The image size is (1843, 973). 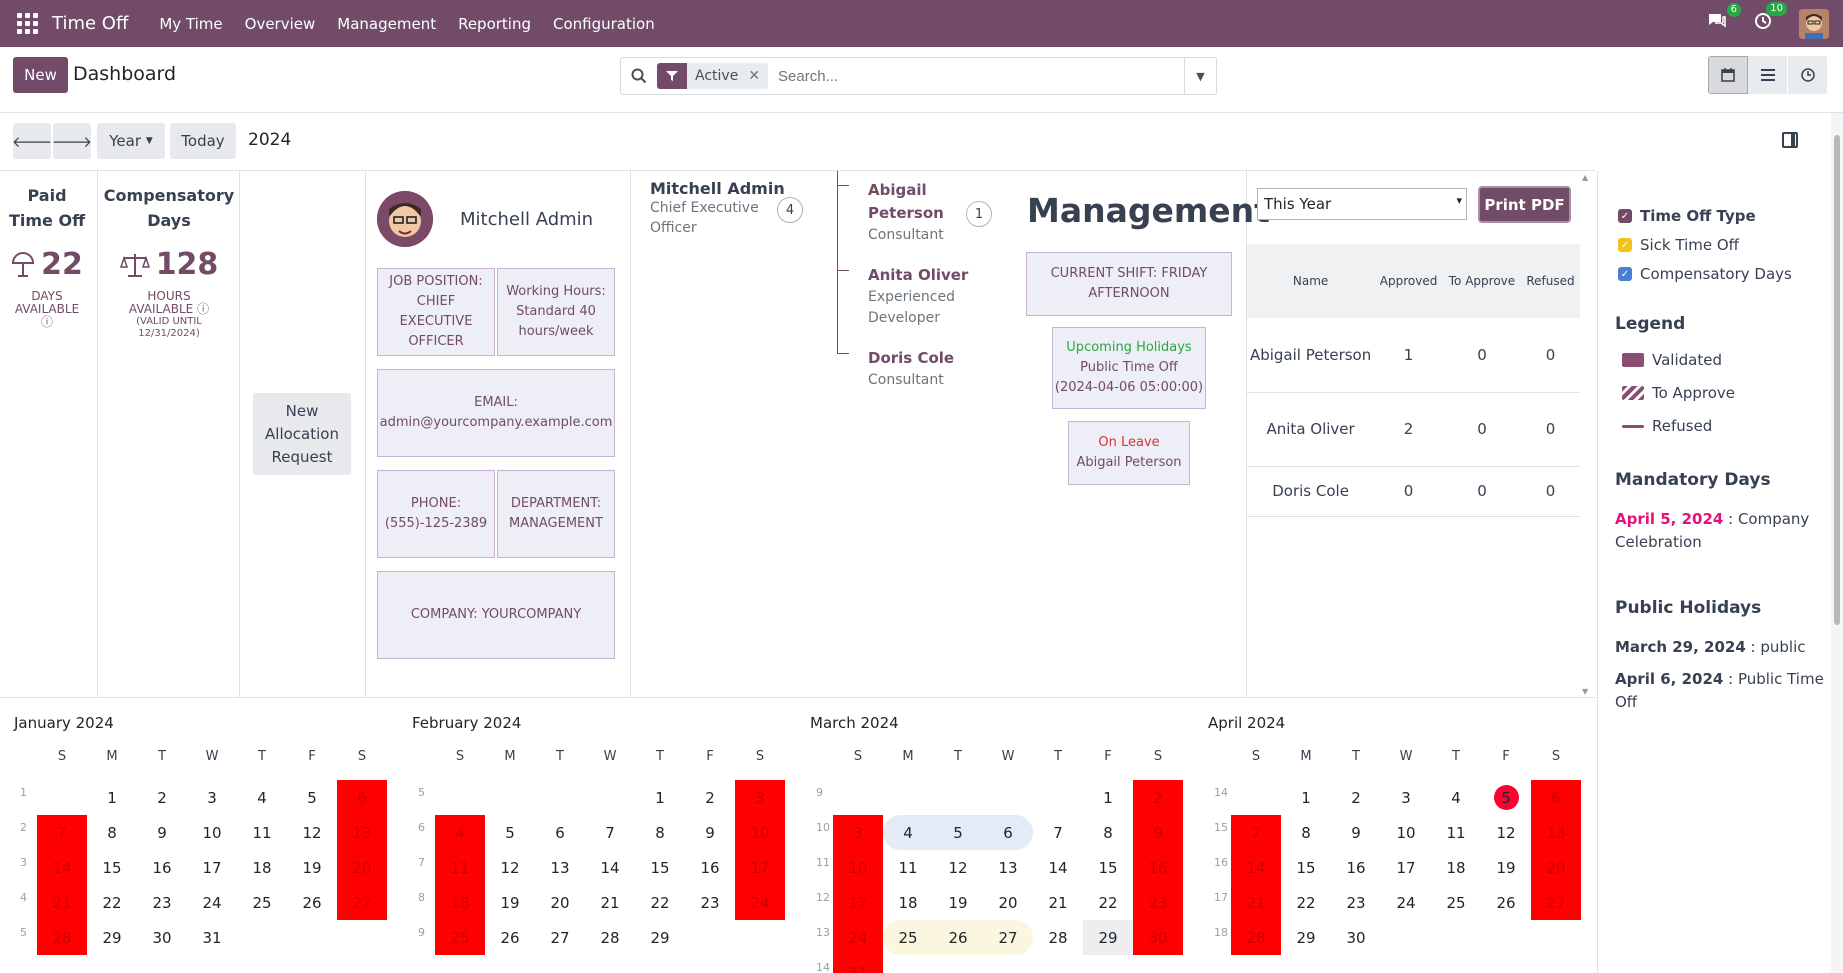 I want to click on facet-remove-icon: ✕, so click(x=754, y=76).